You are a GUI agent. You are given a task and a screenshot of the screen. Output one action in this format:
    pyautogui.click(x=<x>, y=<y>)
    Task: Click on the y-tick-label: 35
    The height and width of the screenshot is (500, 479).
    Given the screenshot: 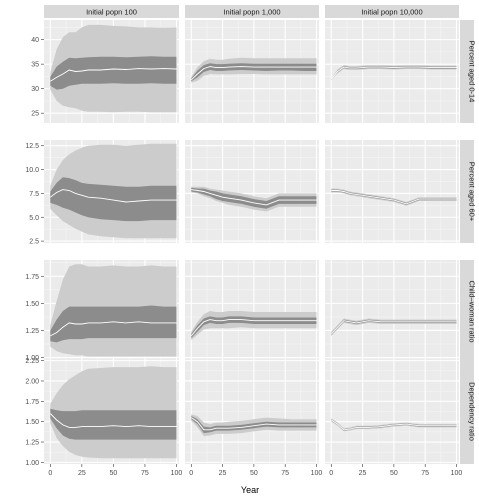 What is the action you would take?
    pyautogui.click(x=35, y=65)
    